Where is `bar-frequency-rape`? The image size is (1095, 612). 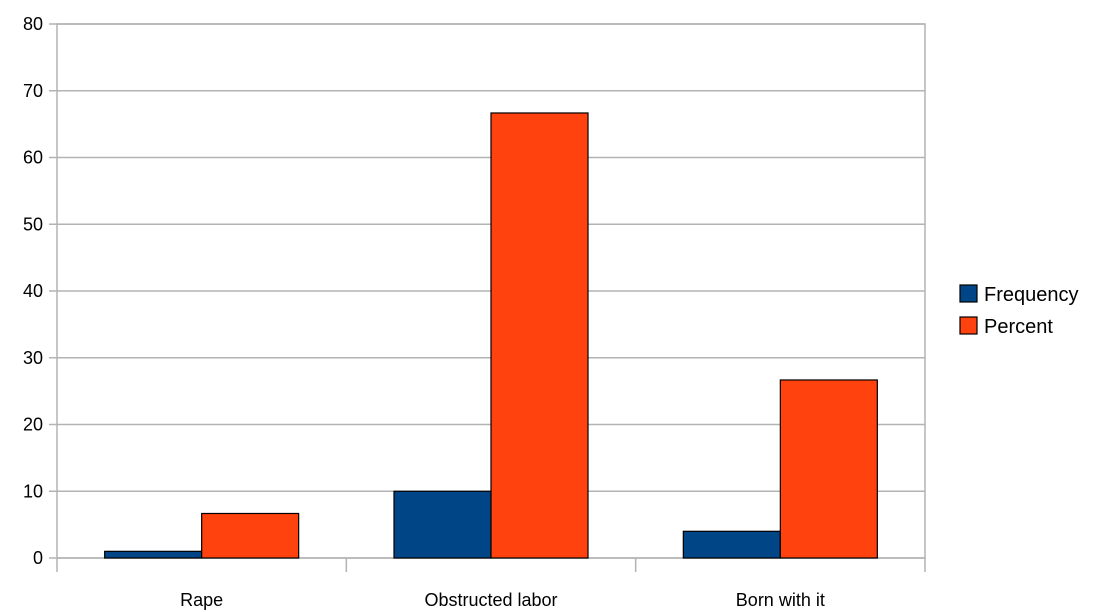
bar-frequency-rape is located at coordinates (153, 554).